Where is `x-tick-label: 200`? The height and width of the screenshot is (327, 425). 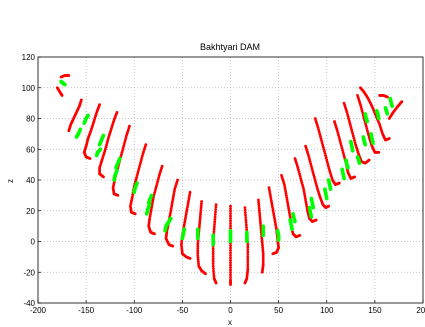
x-tick-label: 200 is located at coordinates (420, 310).